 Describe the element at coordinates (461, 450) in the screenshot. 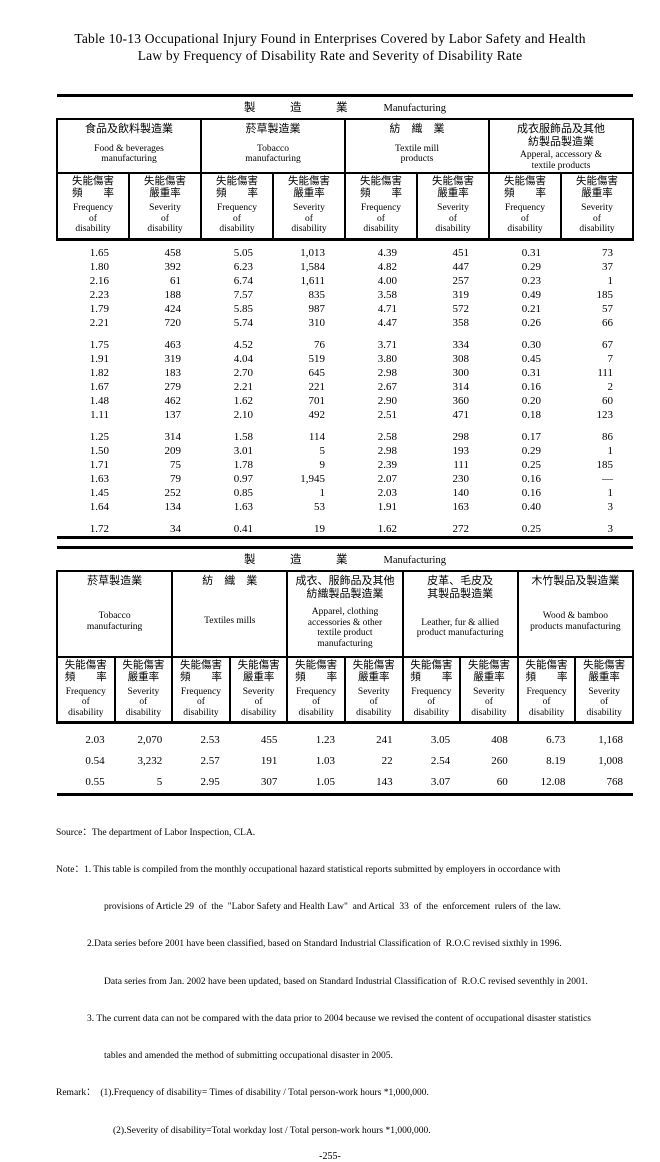

I see `data-cell: 193` at that location.